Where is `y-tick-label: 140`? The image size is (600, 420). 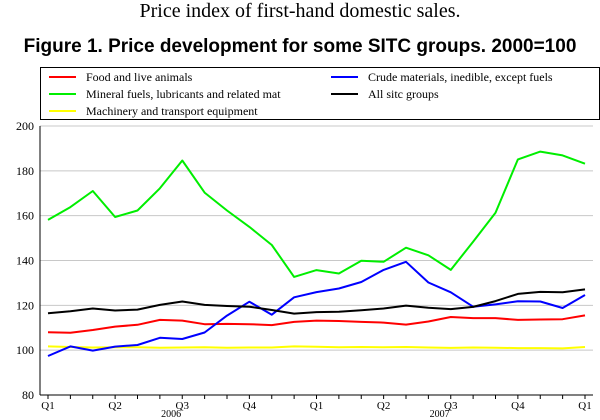 y-tick-label: 140 is located at coordinates (25, 261).